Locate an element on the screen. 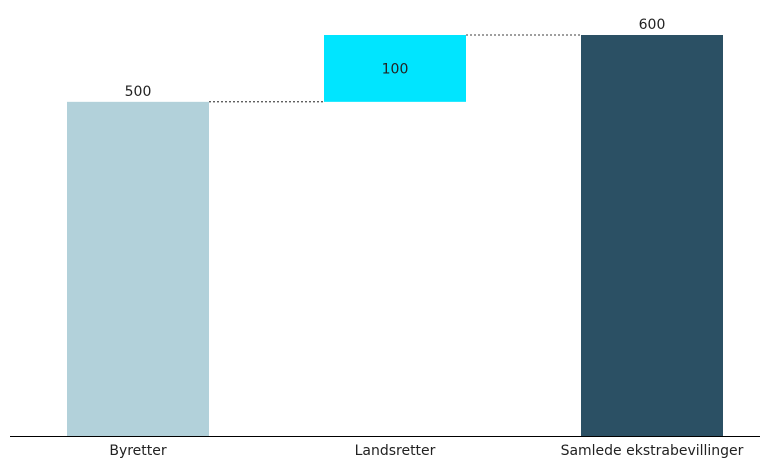  category-label: Landsretter is located at coordinates (395, 451).